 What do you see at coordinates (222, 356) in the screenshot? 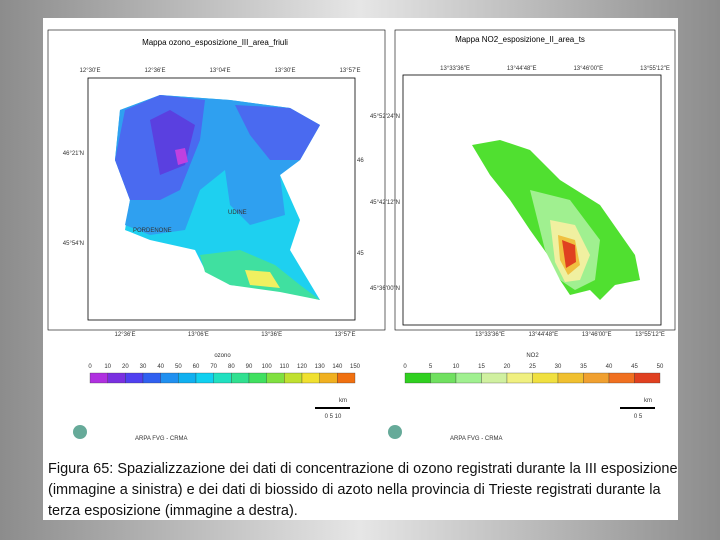
I see `legend-title: ozono` at bounding box center [222, 356].